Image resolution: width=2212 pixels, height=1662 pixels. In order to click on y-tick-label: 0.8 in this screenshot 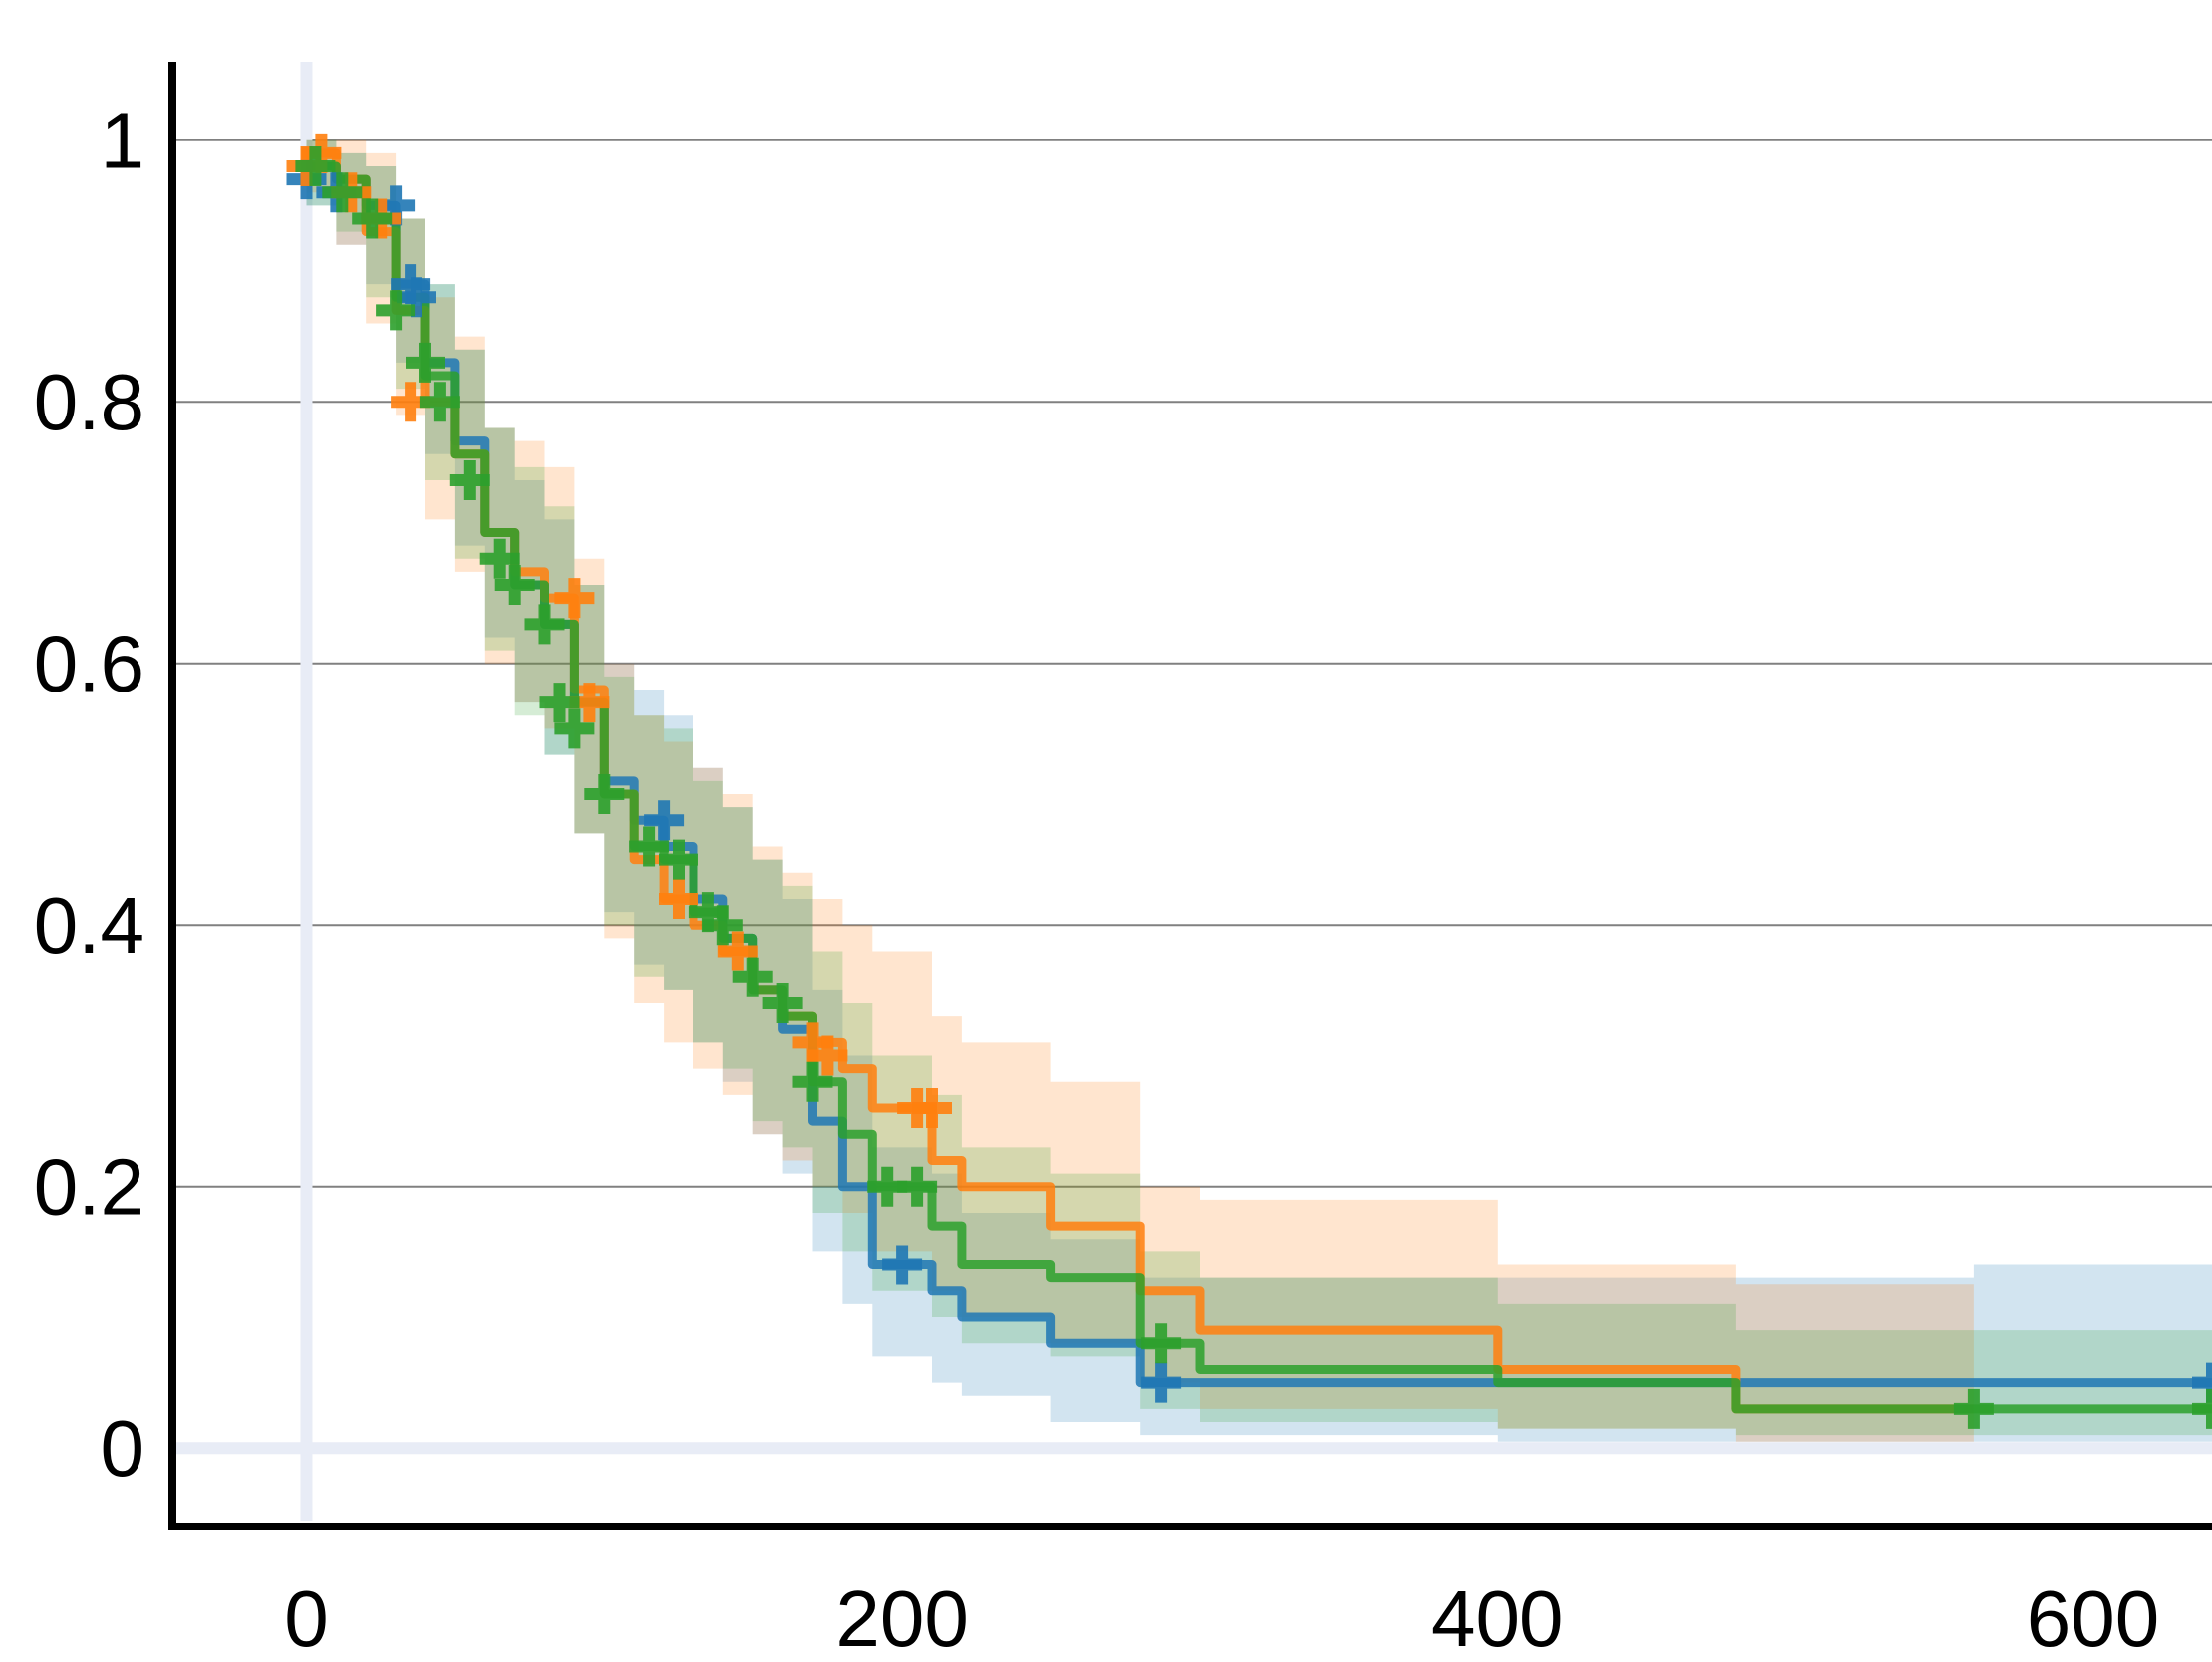, I will do `click(89, 402)`.